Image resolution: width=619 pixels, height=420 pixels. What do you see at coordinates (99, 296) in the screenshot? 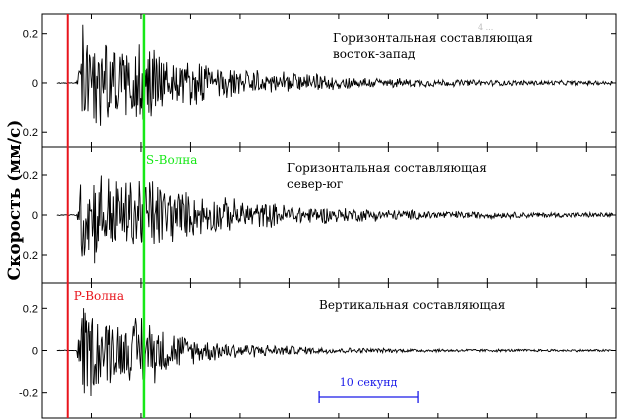
I see `p-wave-label: P-Волна` at bounding box center [99, 296].